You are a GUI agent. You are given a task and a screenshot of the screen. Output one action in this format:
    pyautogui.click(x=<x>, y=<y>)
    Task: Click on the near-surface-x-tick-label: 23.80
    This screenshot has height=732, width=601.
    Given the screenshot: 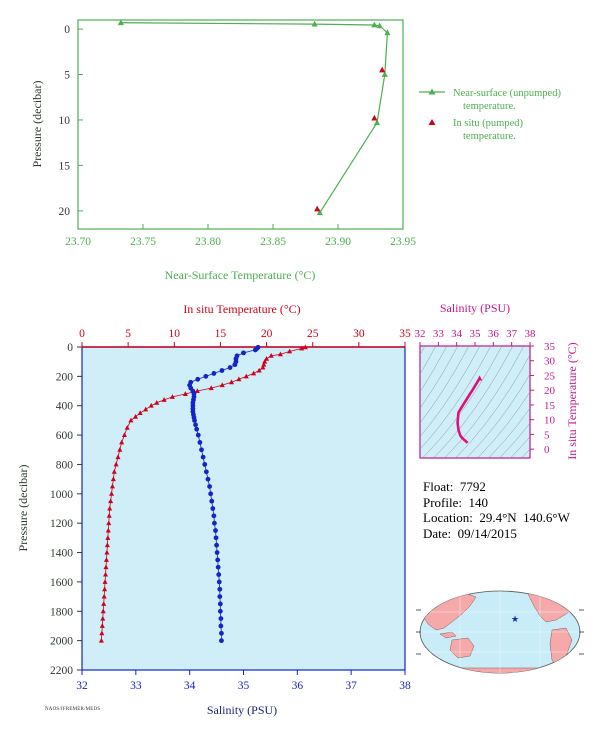 What is the action you would take?
    pyautogui.click(x=208, y=242)
    